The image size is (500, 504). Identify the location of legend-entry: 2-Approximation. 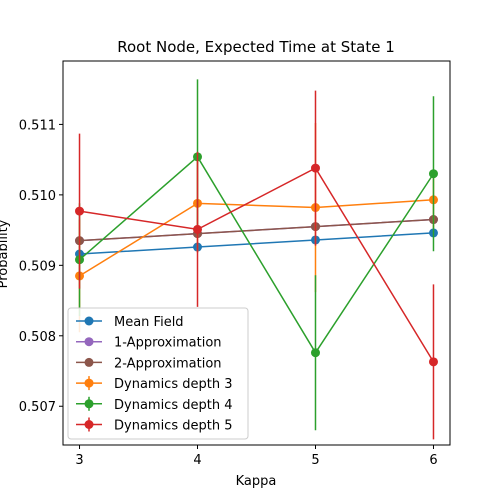
(149, 363).